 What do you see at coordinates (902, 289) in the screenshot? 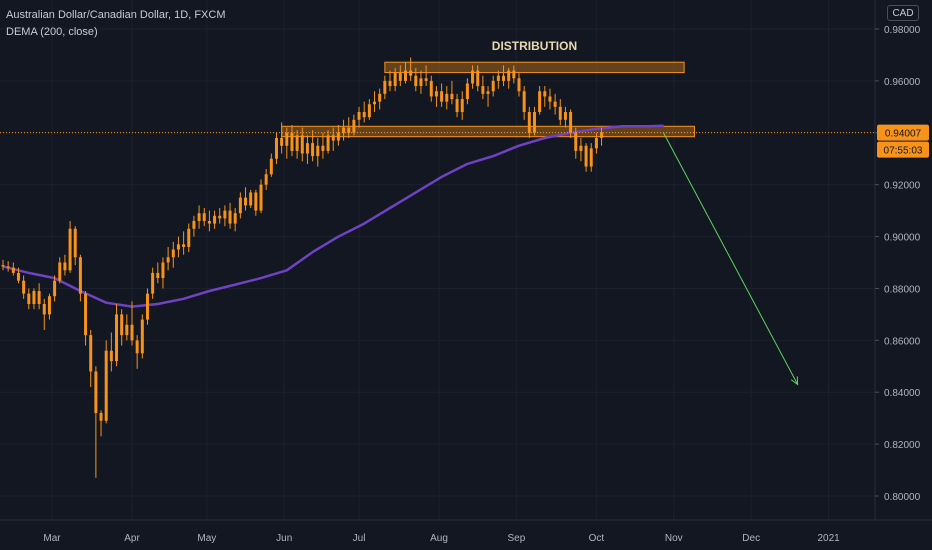
I see `price-tick-label: 0.88000` at bounding box center [902, 289].